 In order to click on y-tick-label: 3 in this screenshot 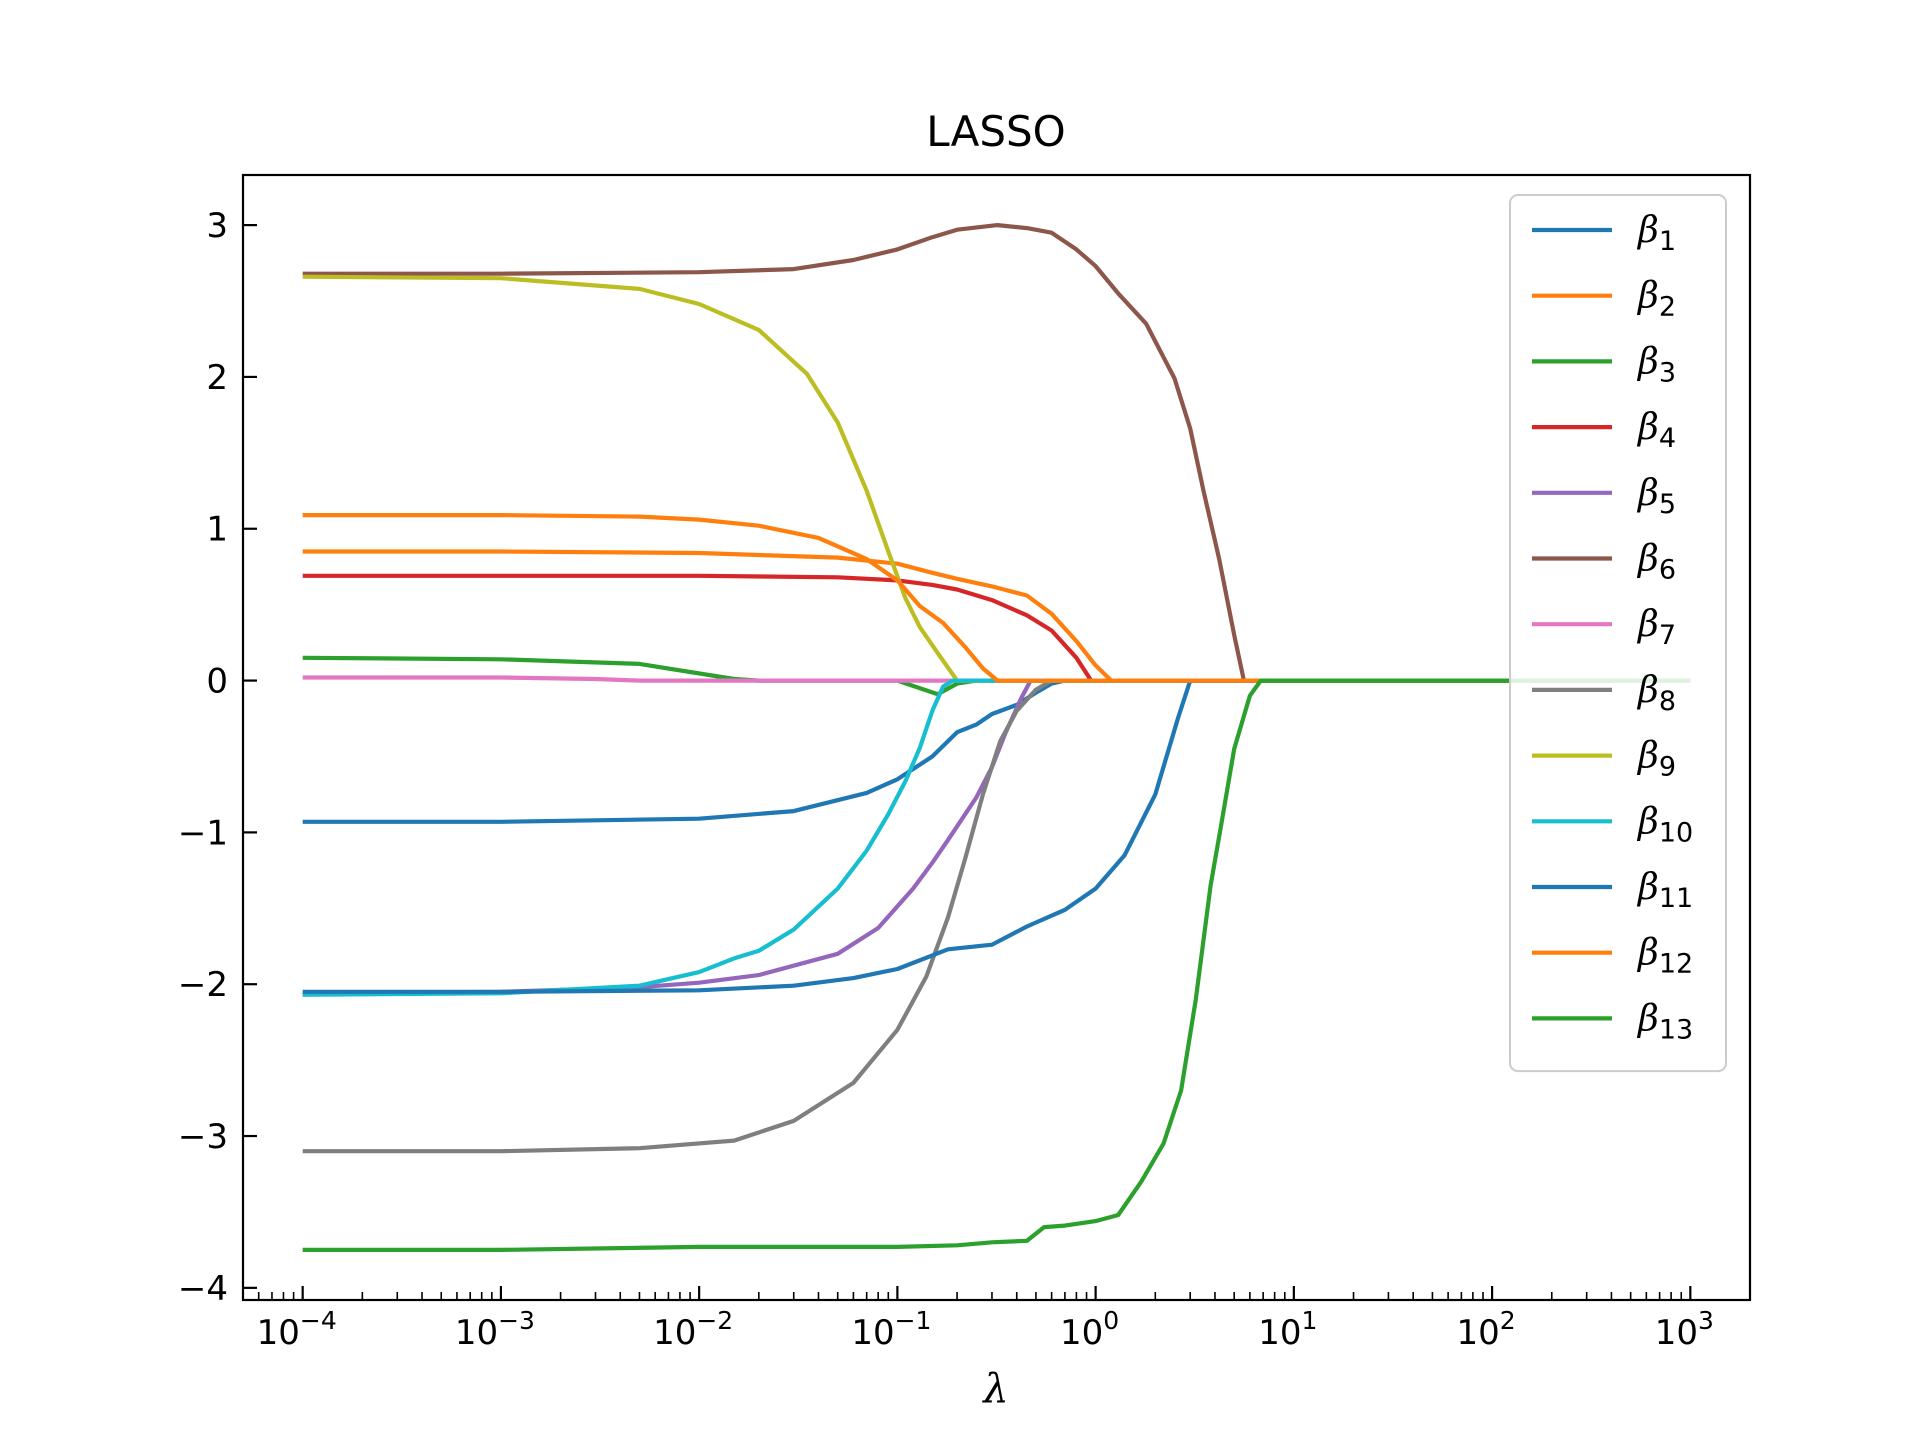, I will do `click(217, 226)`.